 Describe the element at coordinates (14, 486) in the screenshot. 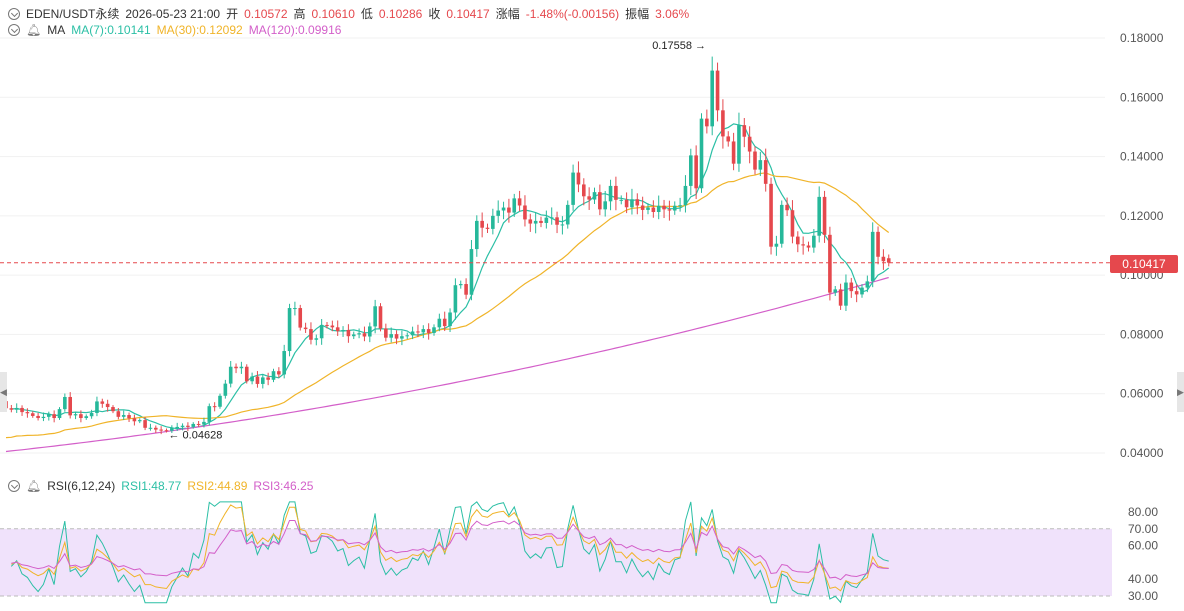

I see `collapse-rsi-icon` at that location.